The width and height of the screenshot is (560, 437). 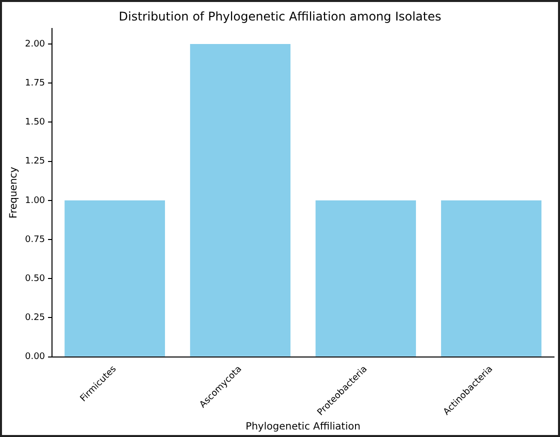 I want to click on y-tick-label: 1.25, so click(x=35, y=161).